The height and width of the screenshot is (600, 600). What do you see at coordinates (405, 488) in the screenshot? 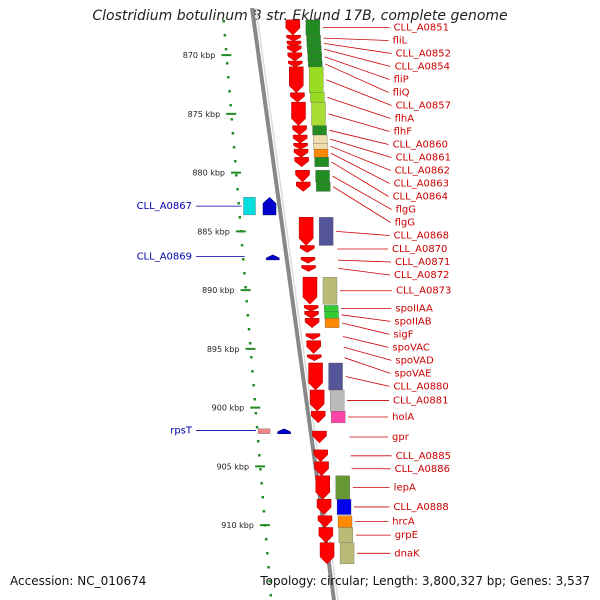
I see `gene-label: lepA` at bounding box center [405, 488].